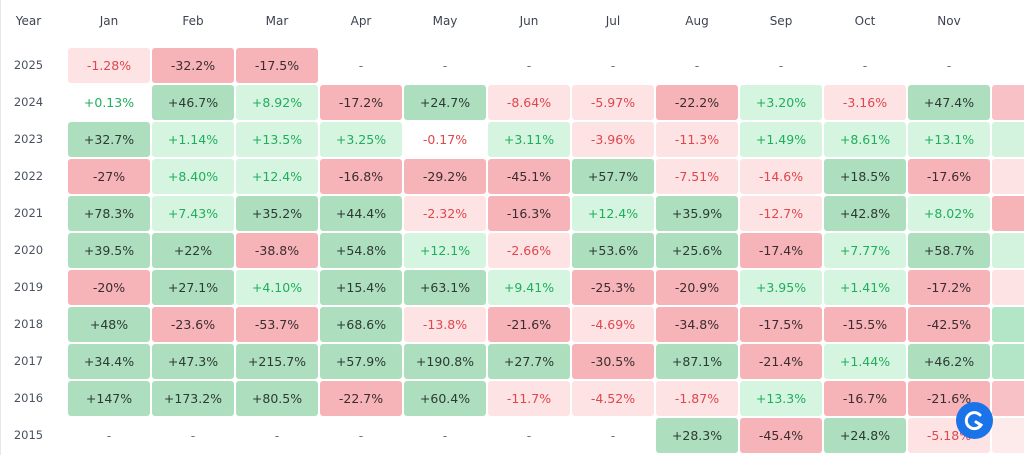  What do you see at coordinates (28, 250) in the screenshot?
I see `year-label: 2020` at bounding box center [28, 250].